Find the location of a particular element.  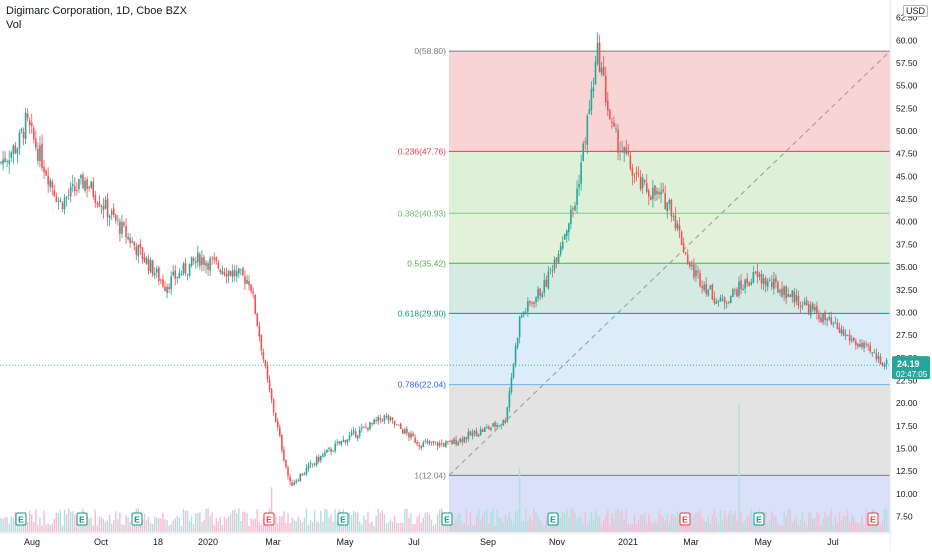

symbol-title: Digimarc Corporation, 1D, Cboe BZX is located at coordinates (96, 11).